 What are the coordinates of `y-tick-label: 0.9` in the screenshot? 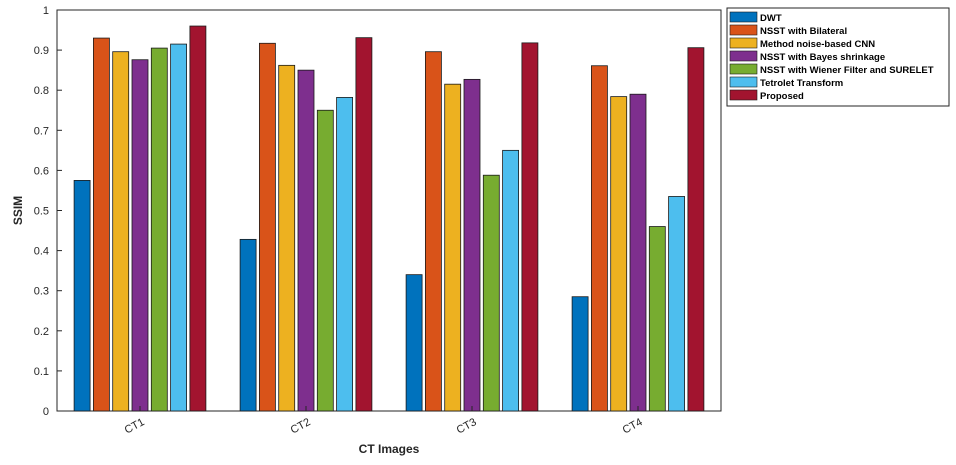 It's located at (41, 51).